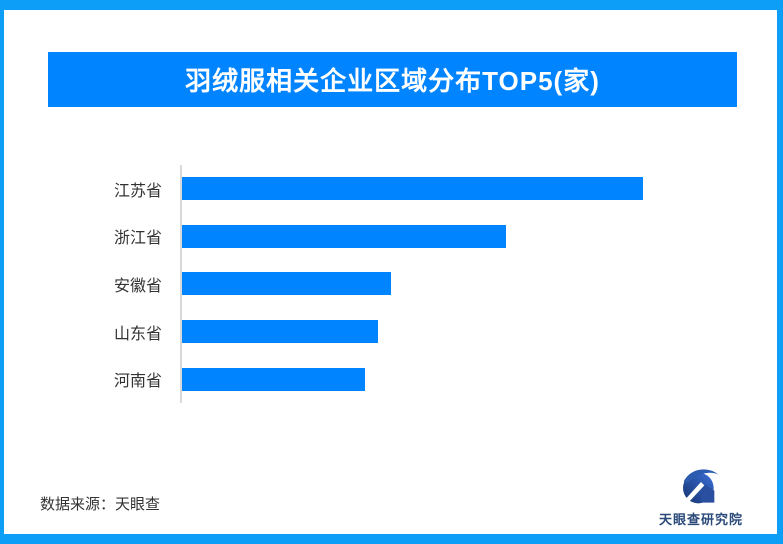  Describe the element at coordinates (100, 504) in the screenshot. I see `data-source-label: 数据来源：天眼查` at that location.